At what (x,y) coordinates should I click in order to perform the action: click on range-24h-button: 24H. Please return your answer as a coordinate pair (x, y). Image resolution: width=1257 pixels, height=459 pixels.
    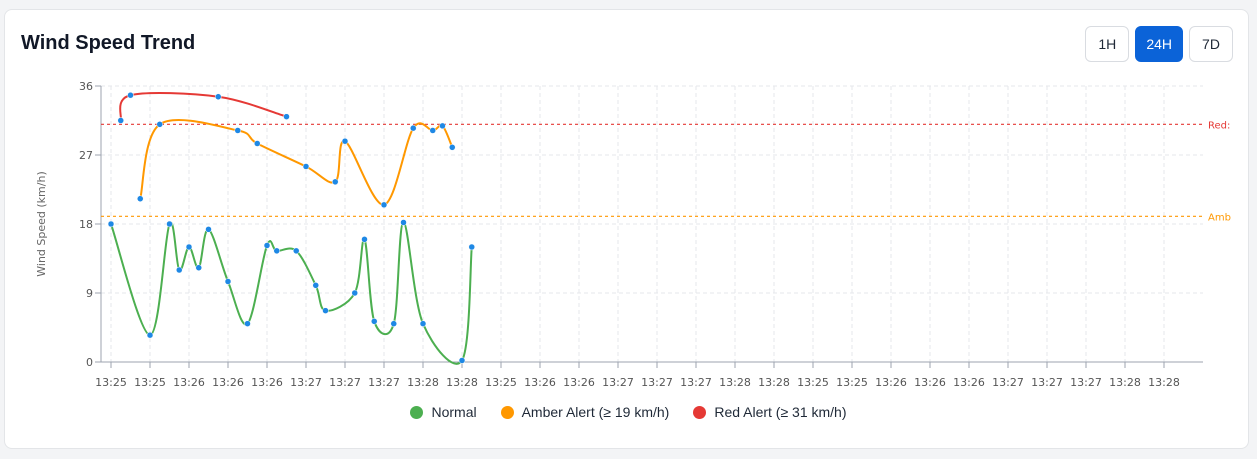
    Looking at the image, I should click on (1159, 44).